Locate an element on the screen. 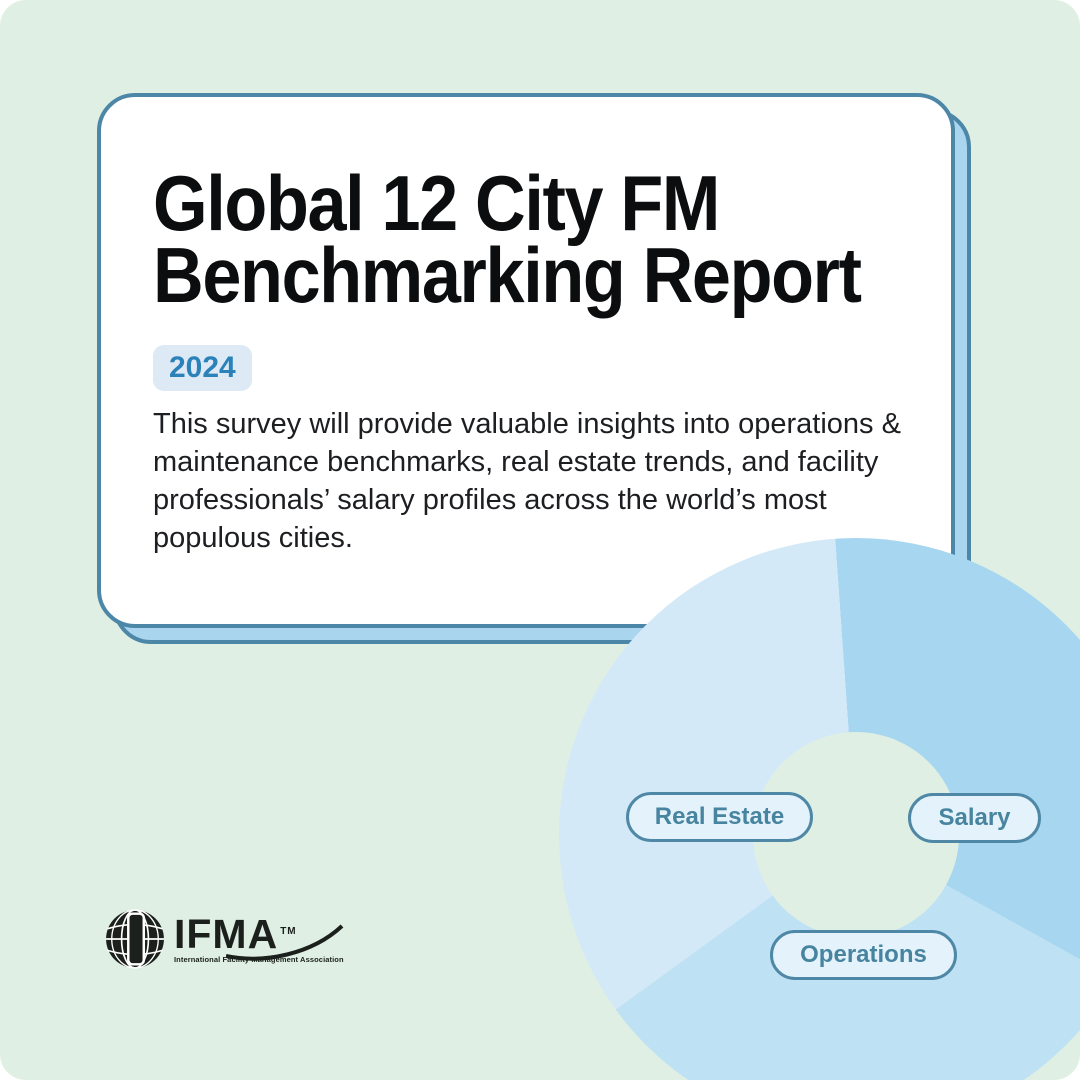 The image size is (1080, 1080). ifma-wordmark-text: IFMA is located at coordinates (226, 934).